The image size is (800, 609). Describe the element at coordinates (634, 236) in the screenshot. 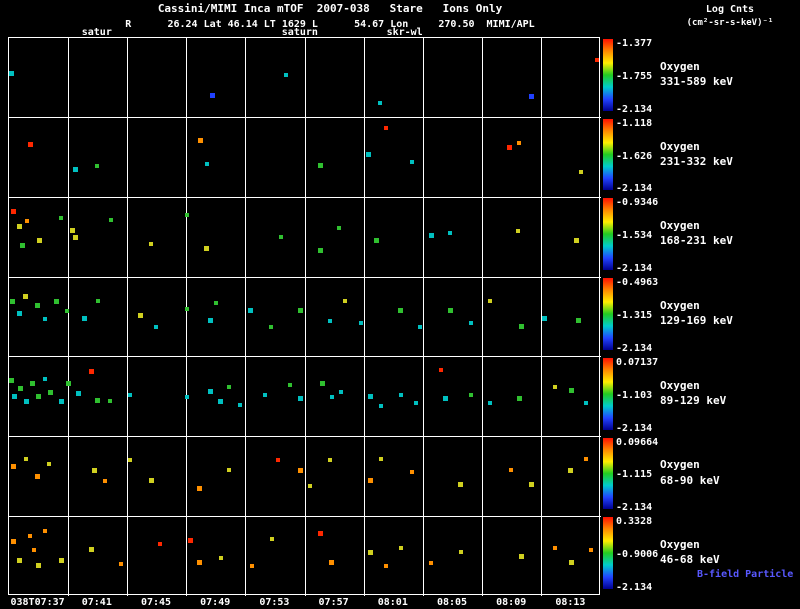

I see `colorbar-label-mid: -1.534` at that location.